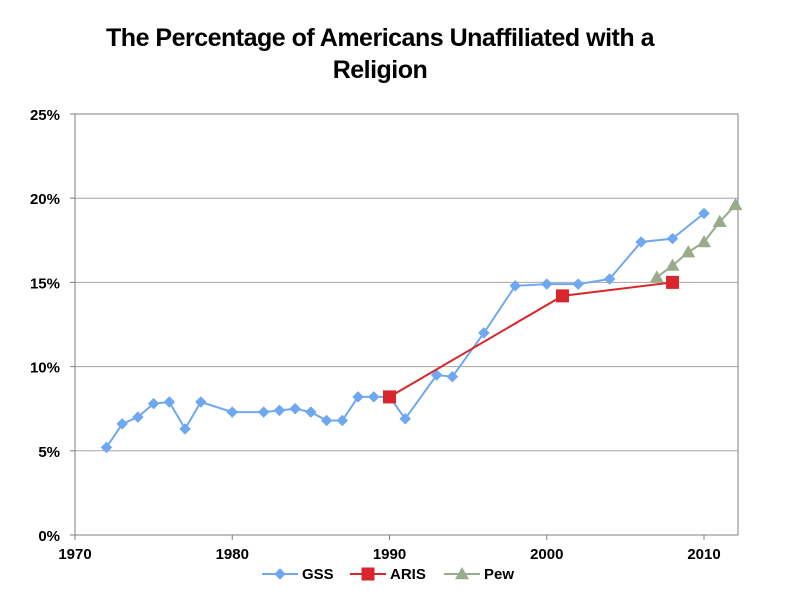  Describe the element at coordinates (280, 574) in the screenshot. I see `gss-legend-marker` at that location.